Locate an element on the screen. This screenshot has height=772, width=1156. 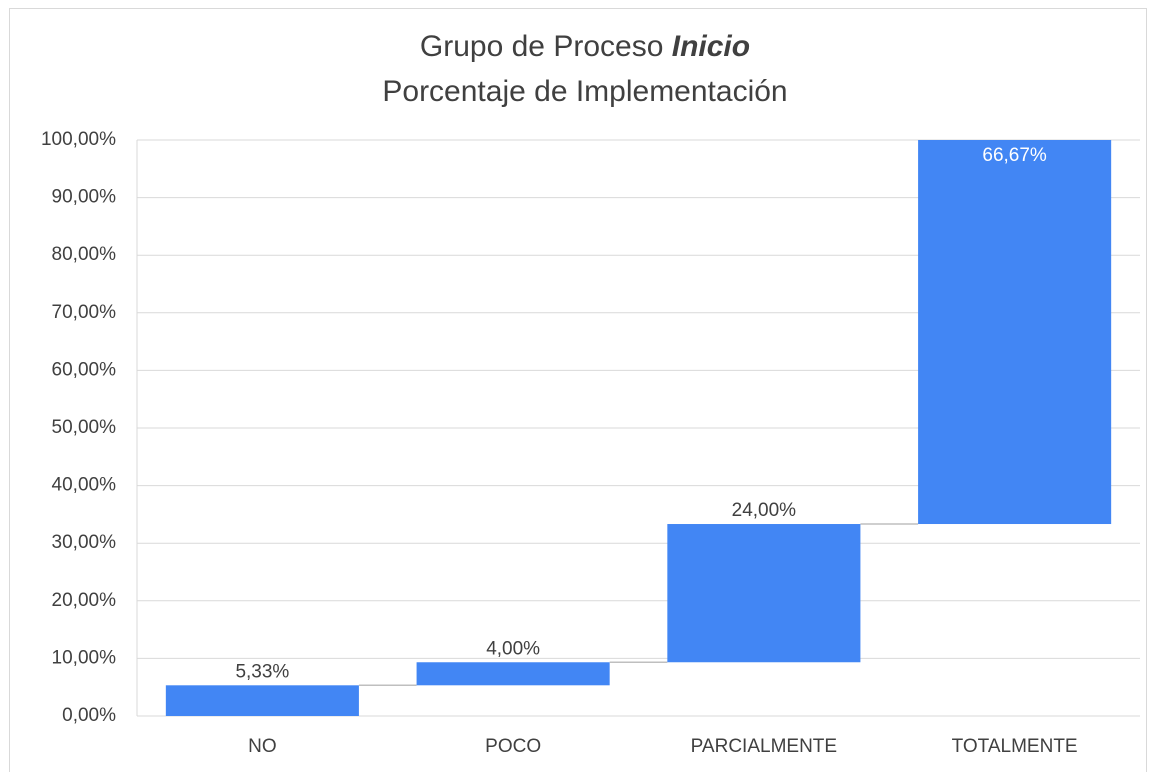
y-tick-label: 80,00% is located at coordinates (84, 254).